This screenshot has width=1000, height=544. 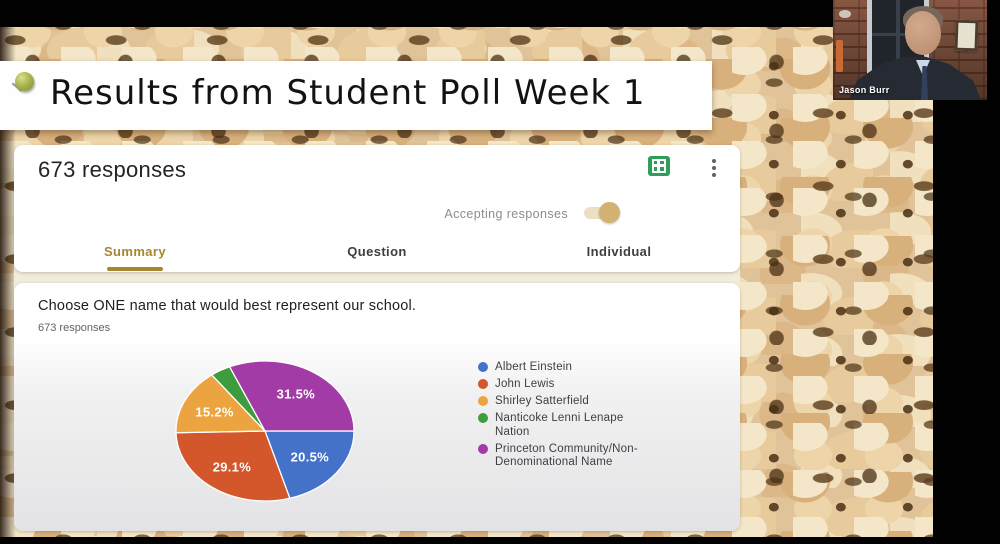 I want to click on question-response-count: 673 responses, so click(x=74, y=328).